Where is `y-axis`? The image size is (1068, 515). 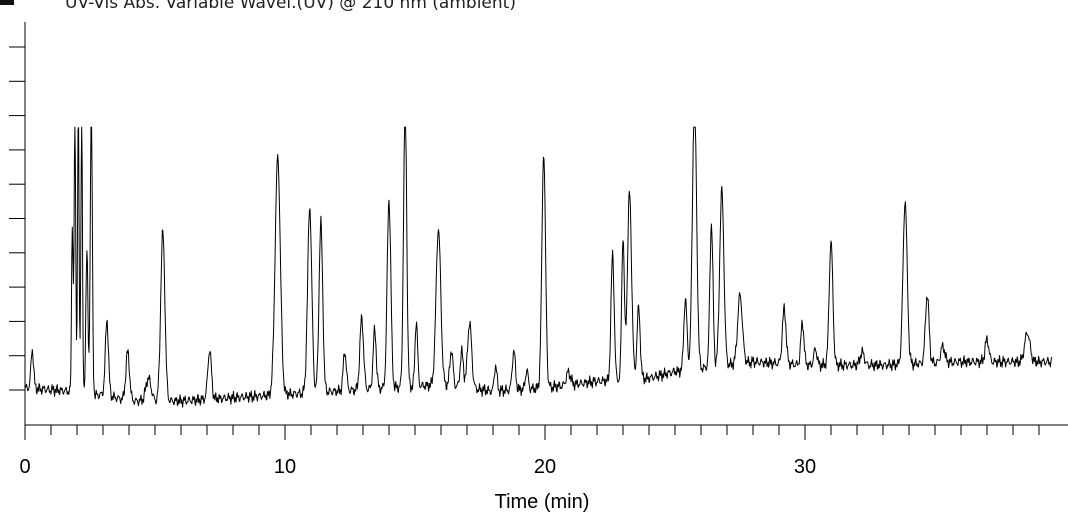
y-axis is located at coordinates (17, 223).